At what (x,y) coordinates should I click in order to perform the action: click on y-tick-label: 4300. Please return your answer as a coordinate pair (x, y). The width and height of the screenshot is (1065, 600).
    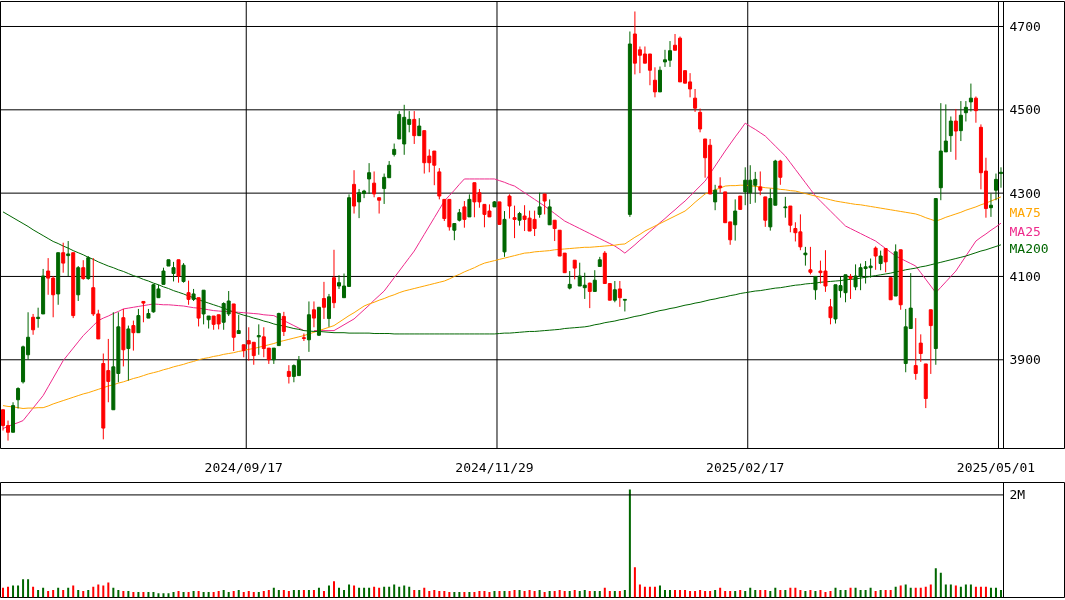
    Looking at the image, I should click on (1025, 193).